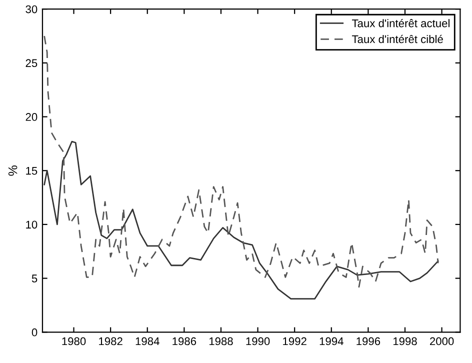  Describe the element at coordinates (401, 23) in the screenshot. I see `legend-label: Taux d'intérêt actuel` at that location.